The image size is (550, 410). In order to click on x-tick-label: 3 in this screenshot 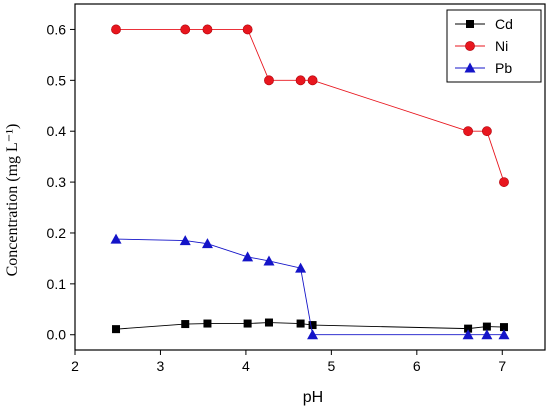, I will do `click(161, 366)`.